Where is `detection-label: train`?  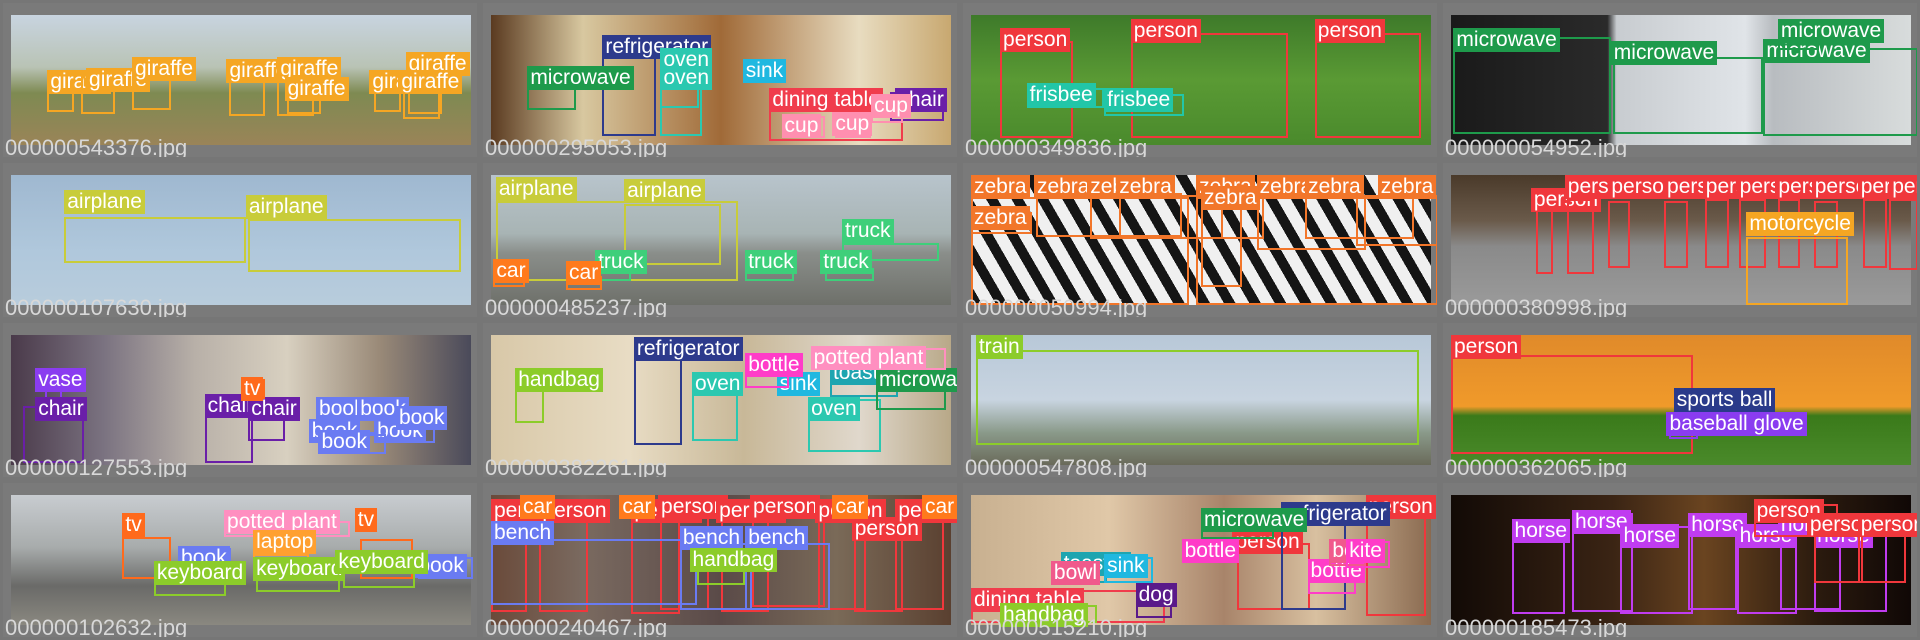
detection-label: train is located at coordinates (999, 347).